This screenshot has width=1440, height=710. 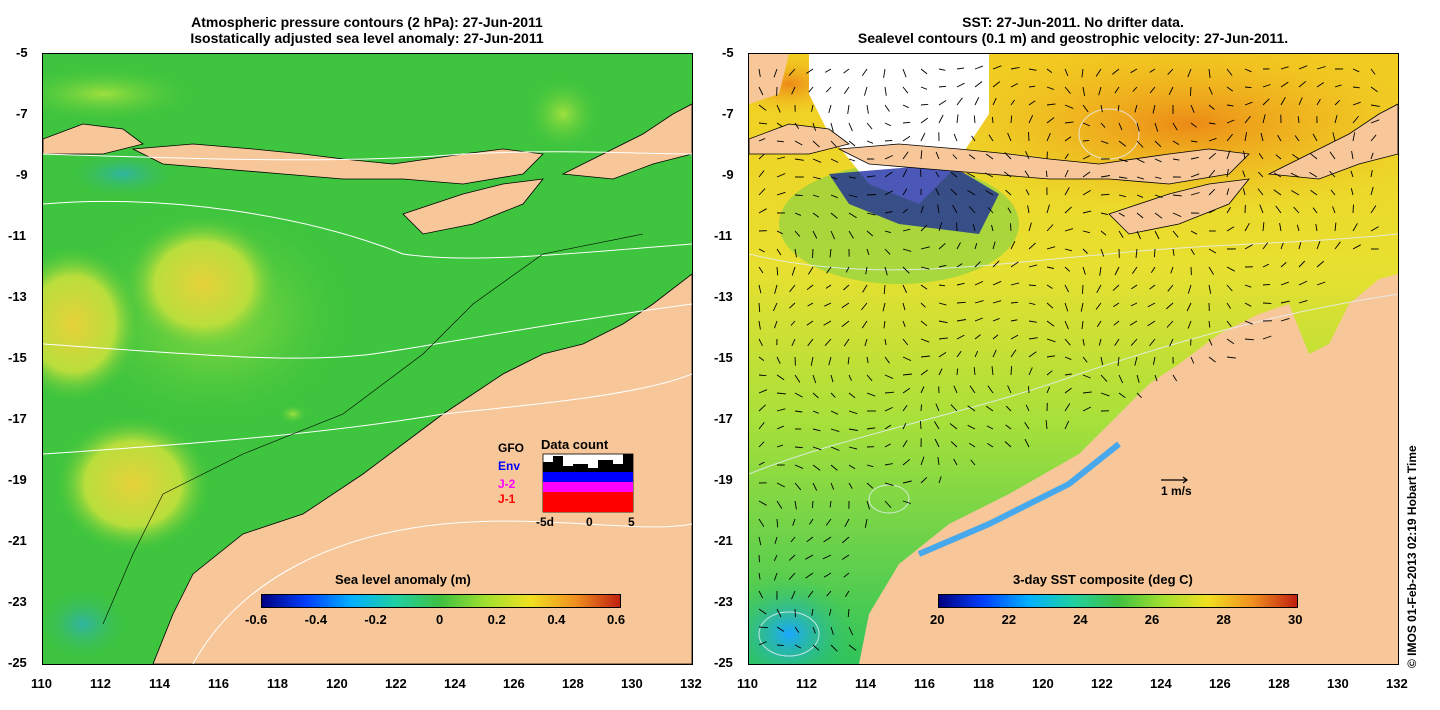 I want to click on copyright-text: © IMOS 01-Feb-2013 02:19 Hobart Time, so click(x=1412, y=556).